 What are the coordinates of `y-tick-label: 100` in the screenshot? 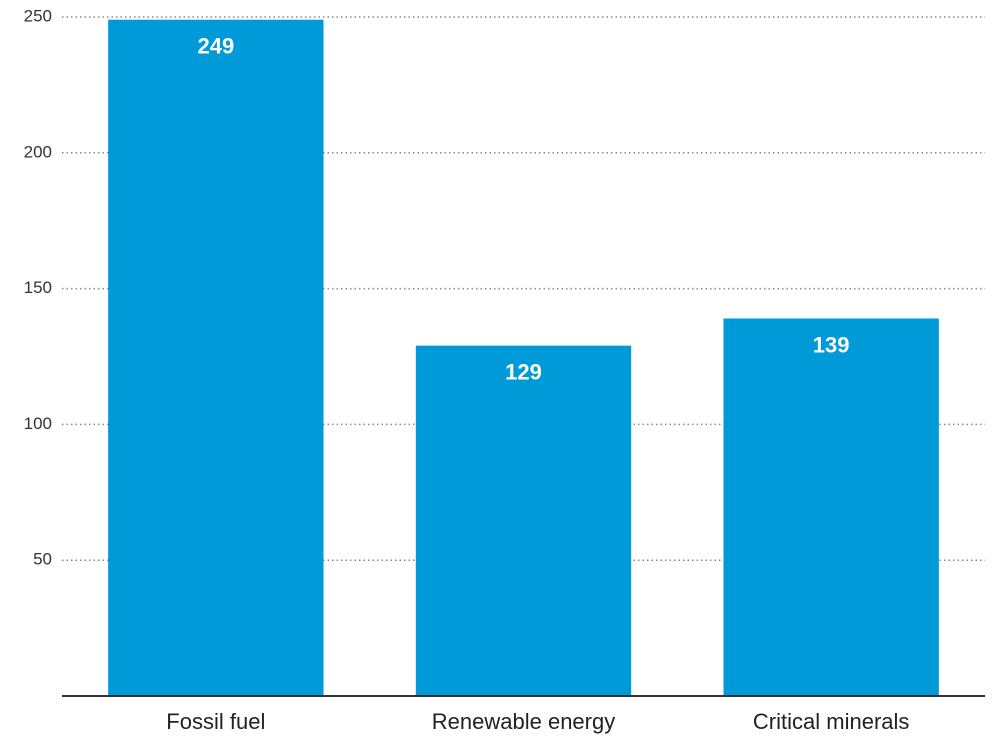 It's located at (38, 423).